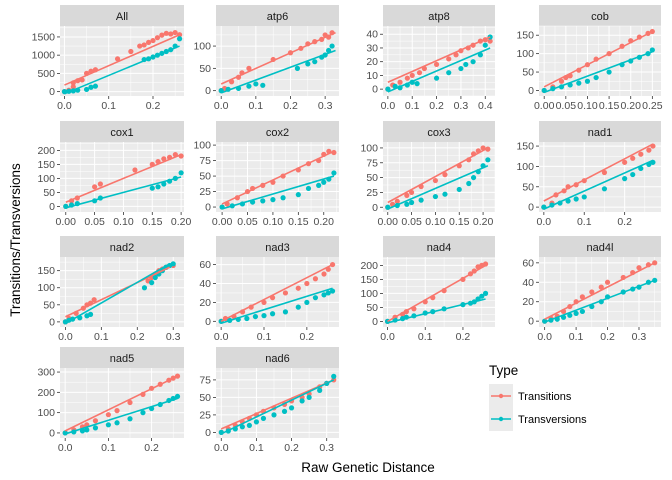 Image resolution: width=672 pixels, height=480 pixels. Describe the element at coordinates (277, 357) in the screenshot. I see `strip-nad6` at that location.